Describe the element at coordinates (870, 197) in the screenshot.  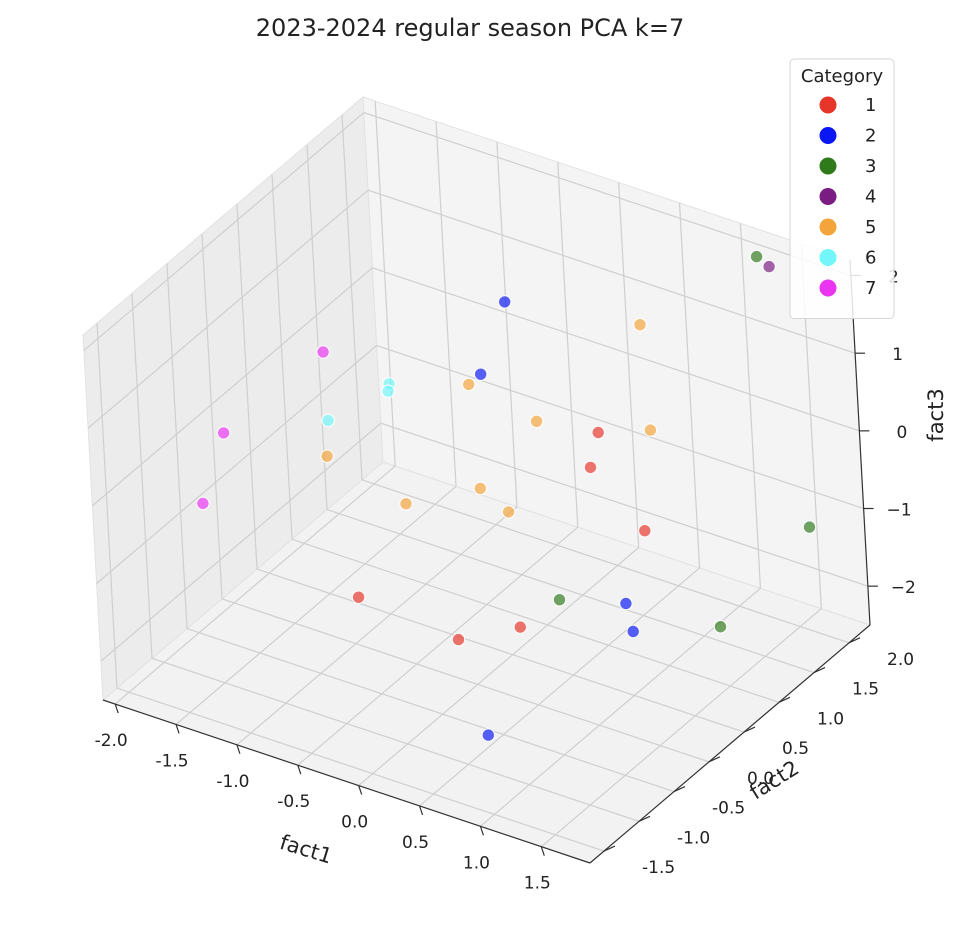
I see `legend-label: 4` at that location.